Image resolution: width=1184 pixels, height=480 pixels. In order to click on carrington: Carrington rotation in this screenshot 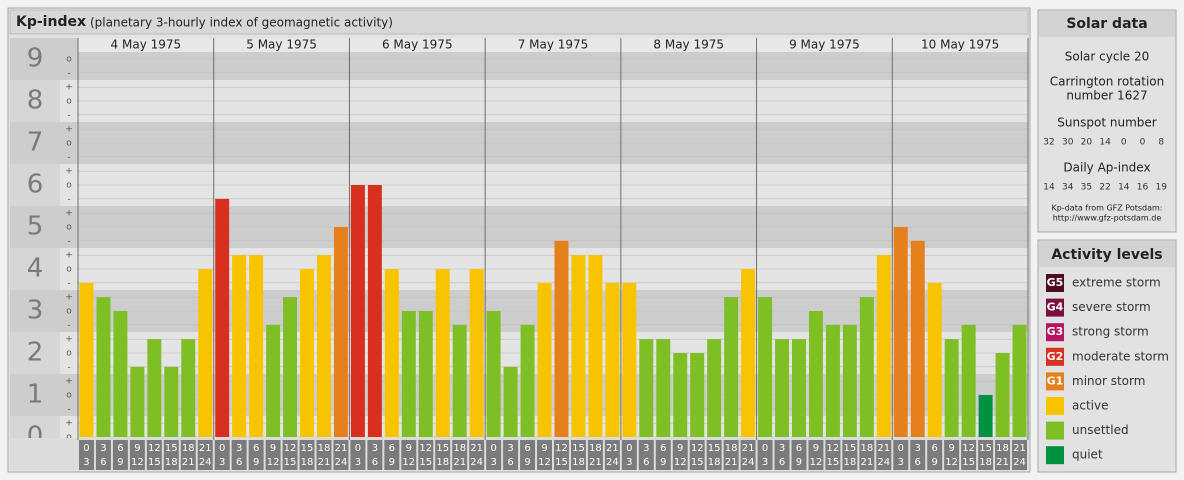, I will do `click(1107, 82)`.